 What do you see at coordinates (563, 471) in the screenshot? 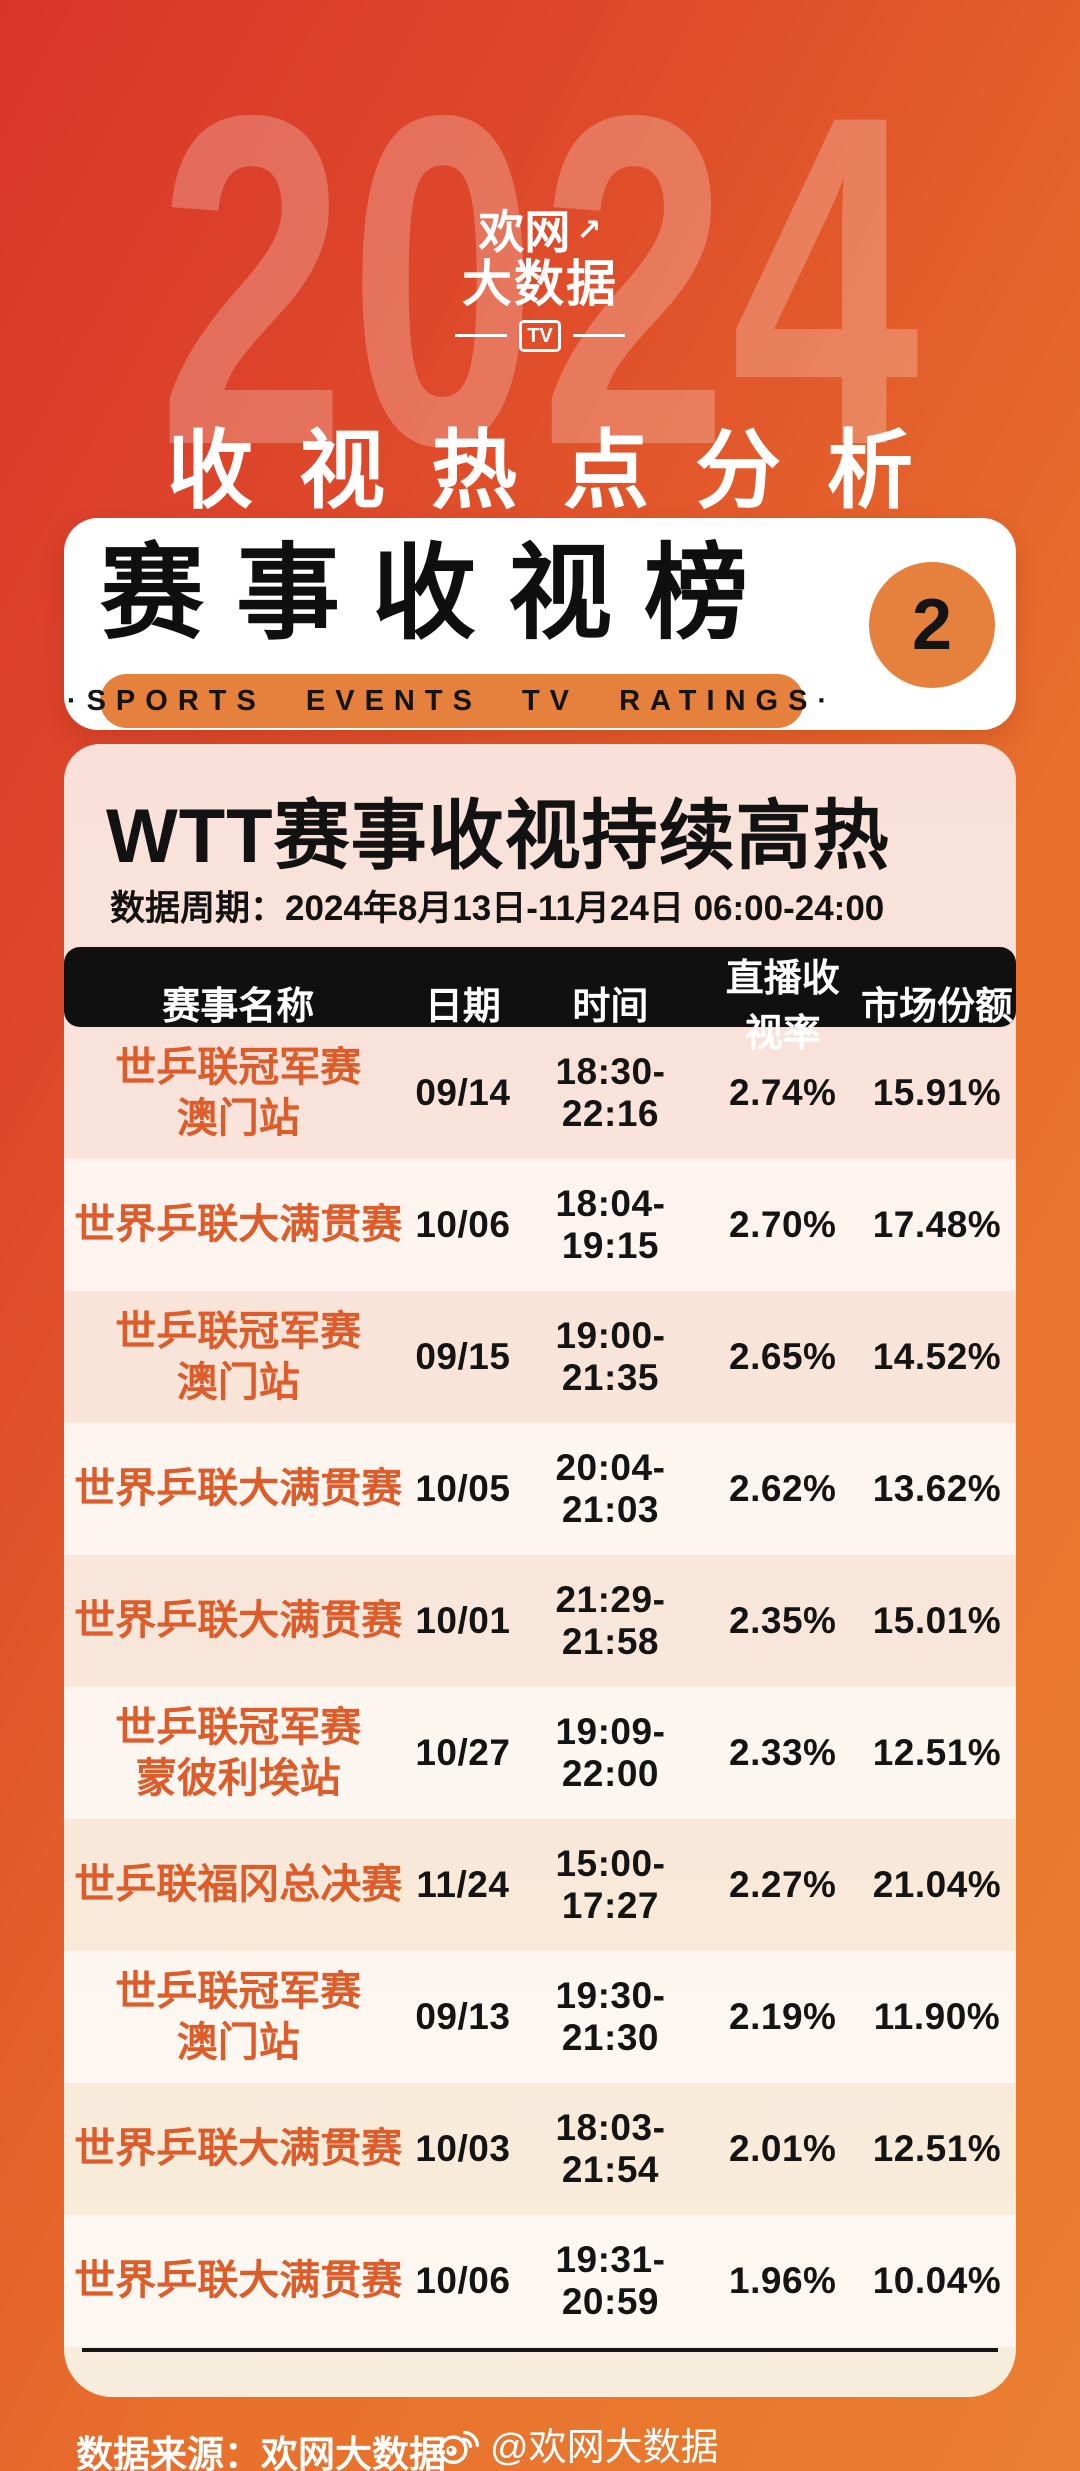
I see `page-title: 收视热点分析` at bounding box center [563, 471].